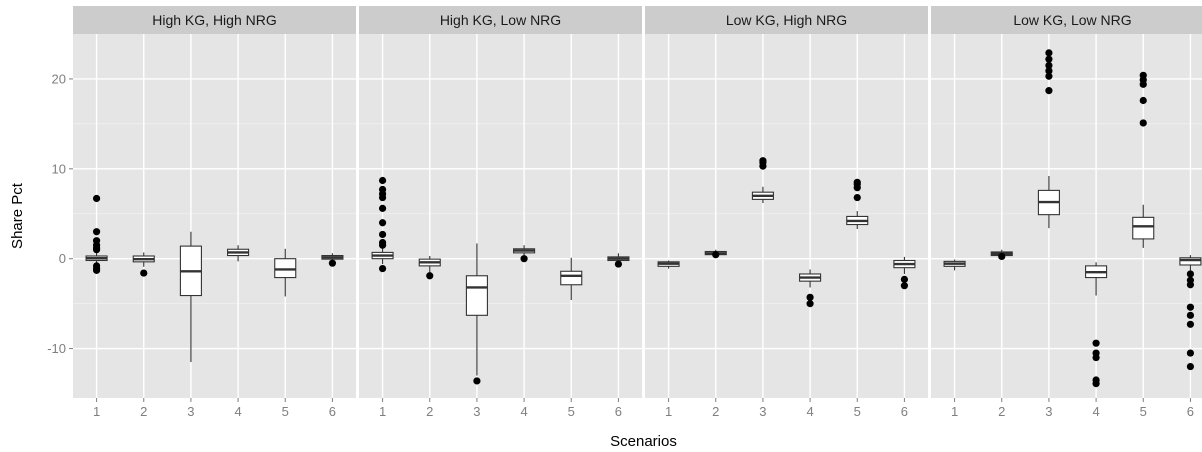  I want to click on y-tick-label: 0, so click(62, 258).